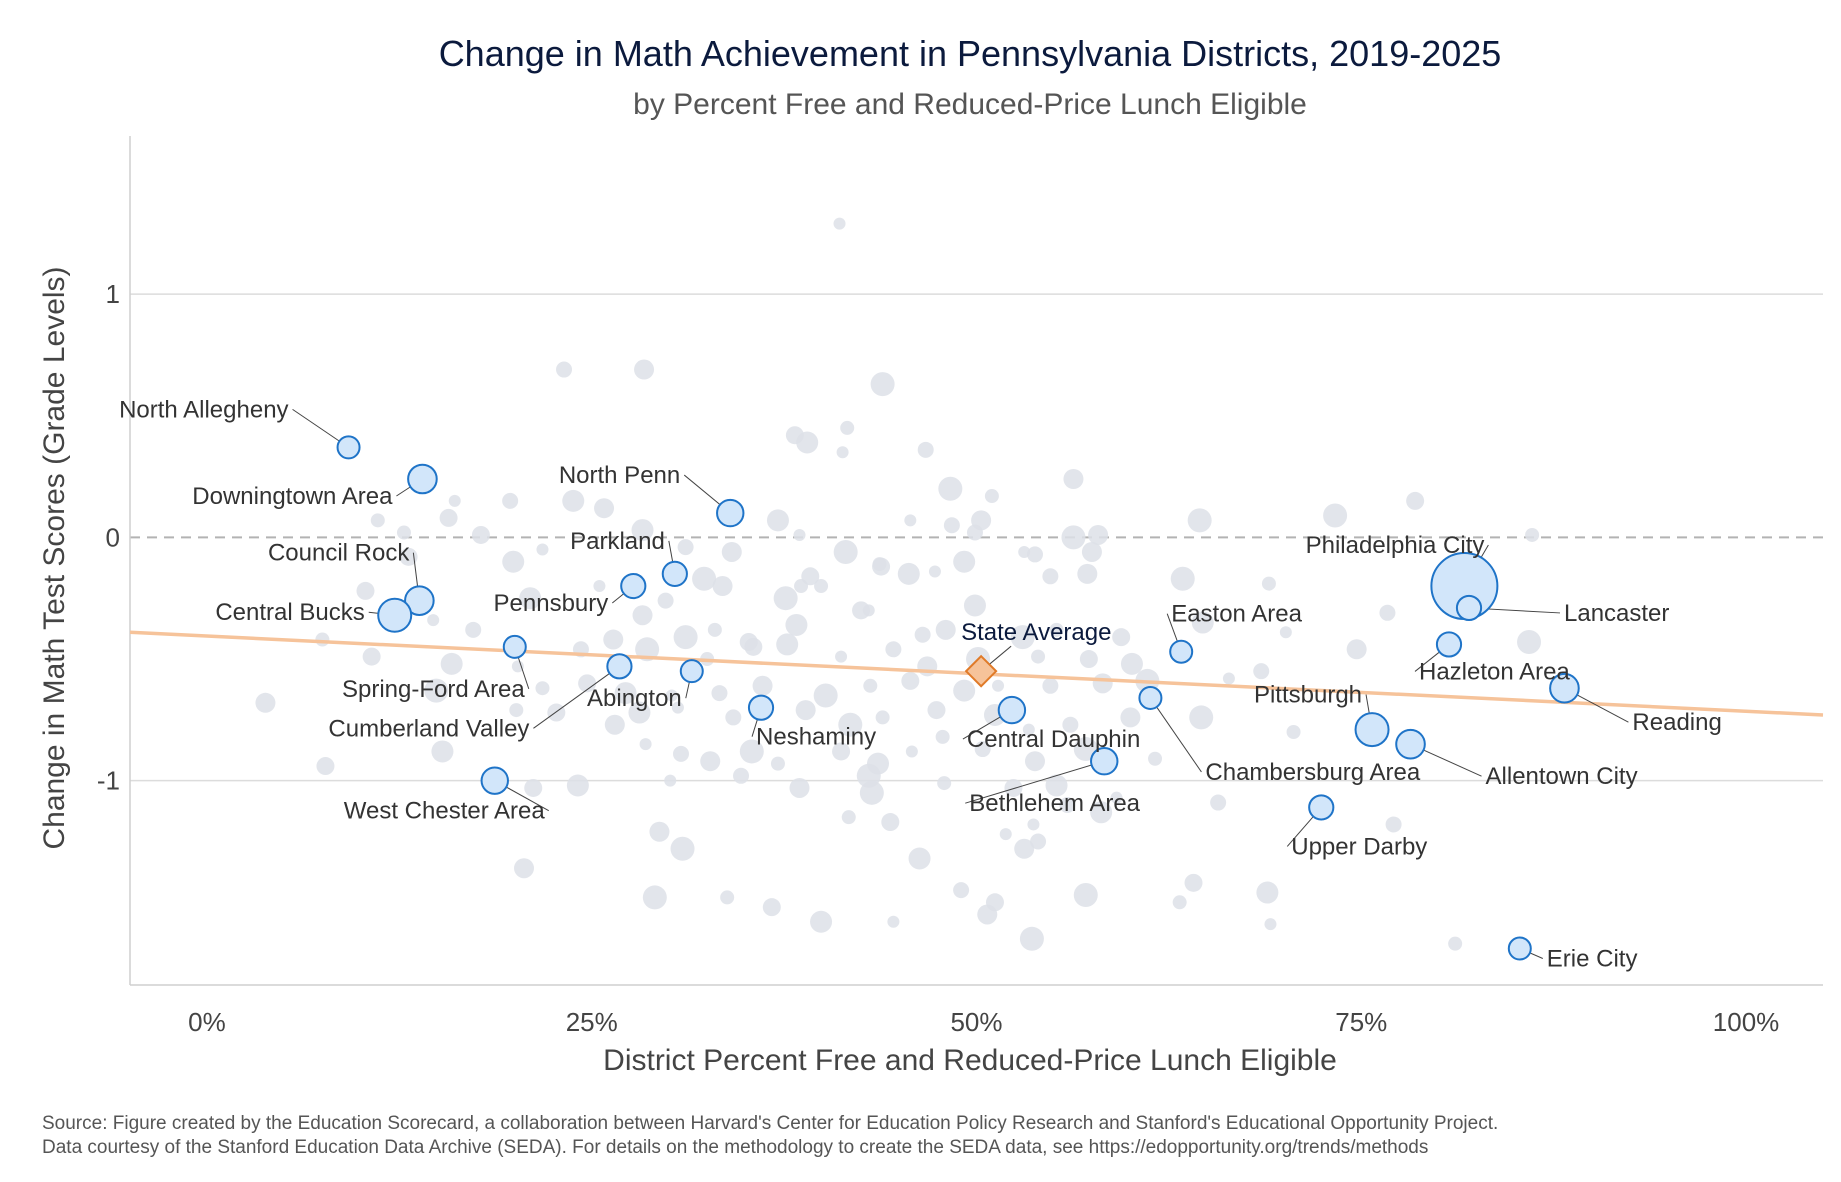 The width and height of the screenshot is (1841, 1182). I want to click on x-tick-label: 25%, so click(592, 1022).